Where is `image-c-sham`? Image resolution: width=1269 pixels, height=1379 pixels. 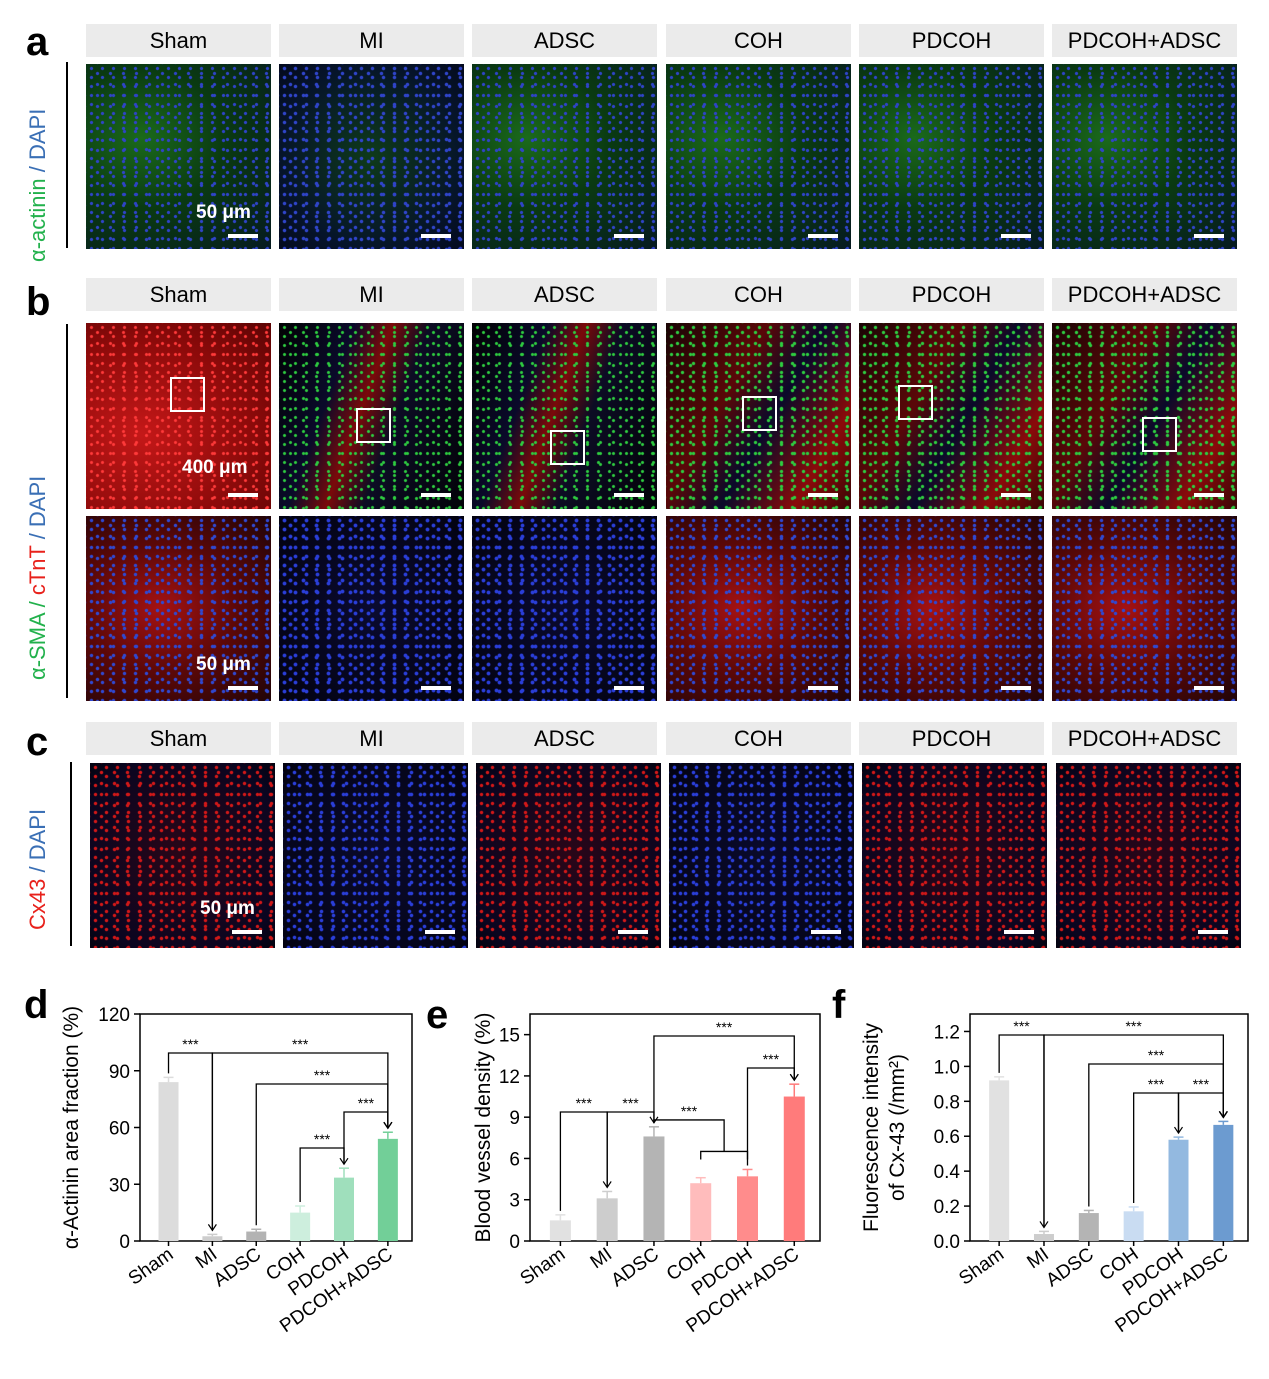
image-c-sham is located at coordinates (182, 855).